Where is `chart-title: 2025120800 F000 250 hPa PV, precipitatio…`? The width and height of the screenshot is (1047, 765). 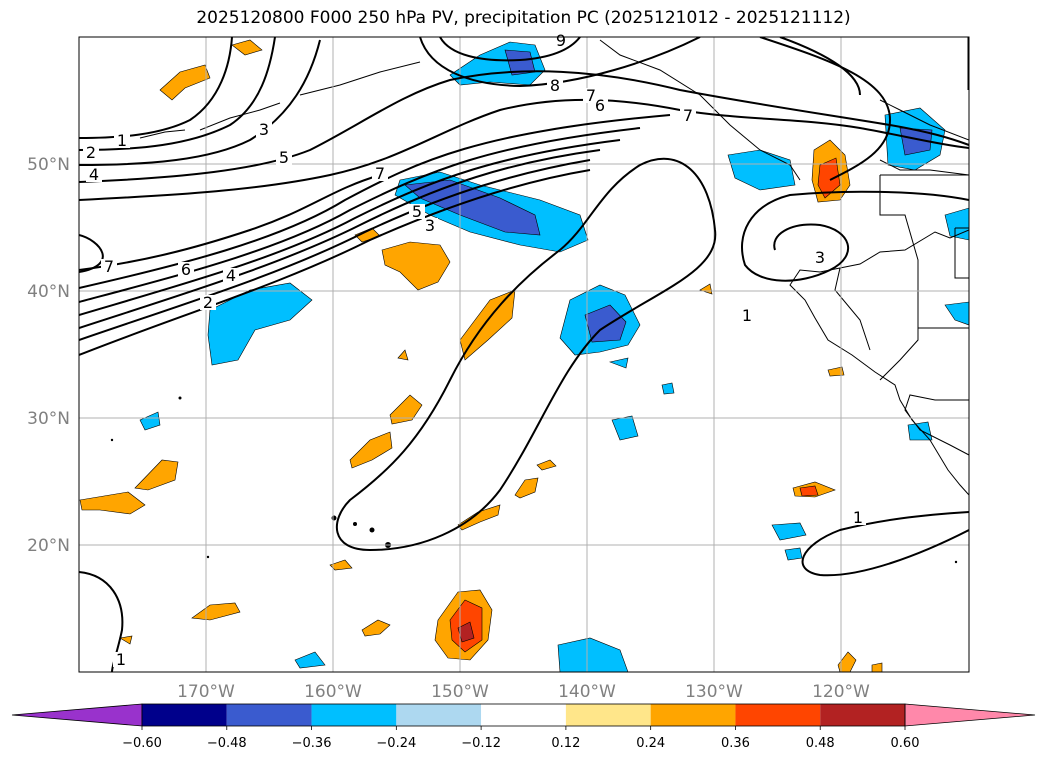 chart-title: 2025120800 F000 250 hPa PV, precipitatio… is located at coordinates (523, 18).